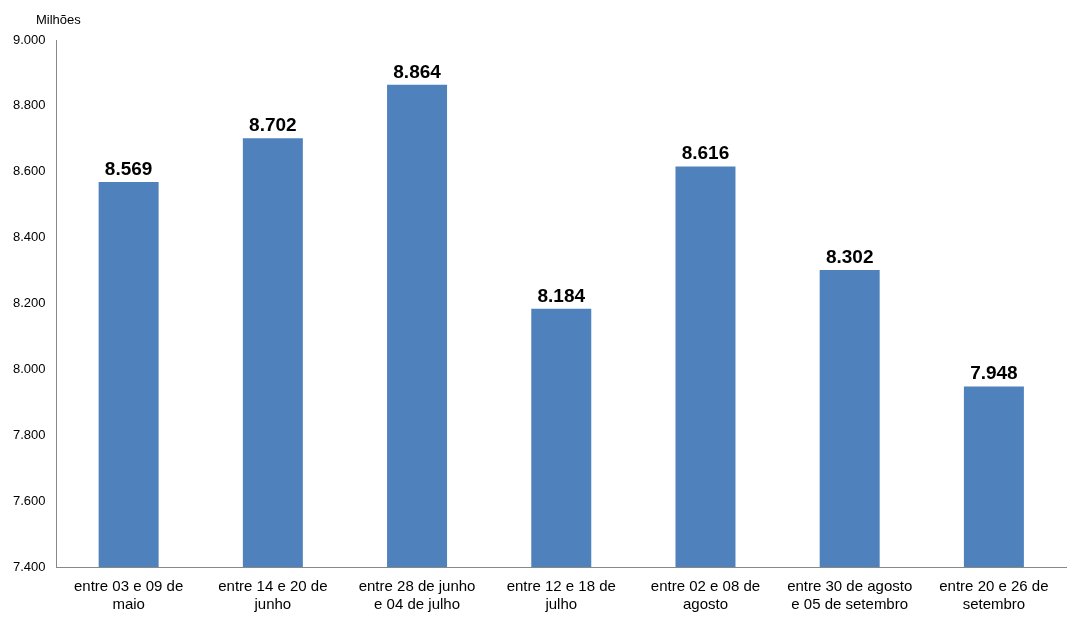 The width and height of the screenshot is (1086, 617). What do you see at coordinates (705, 153) in the screenshot?
I see `data-label: 8.616` at bounding box center [705, 153].